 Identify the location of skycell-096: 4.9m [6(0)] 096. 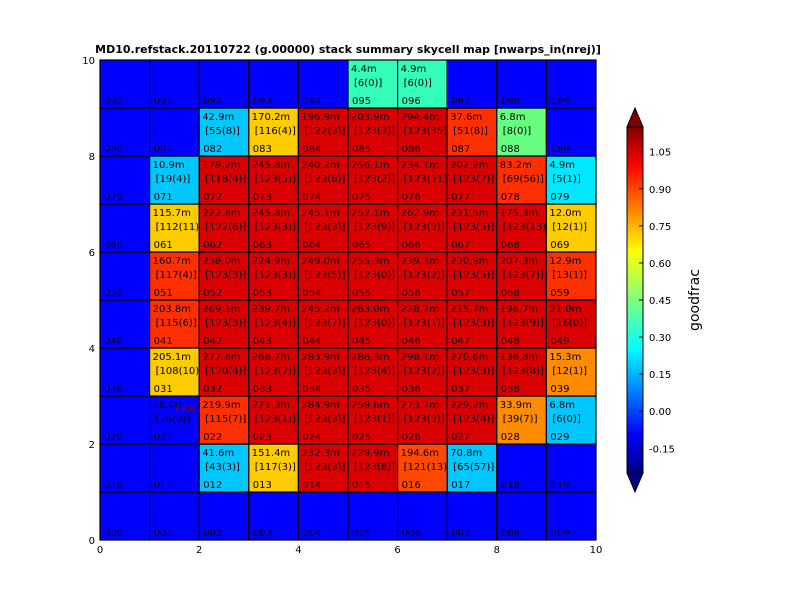
(422, 84).